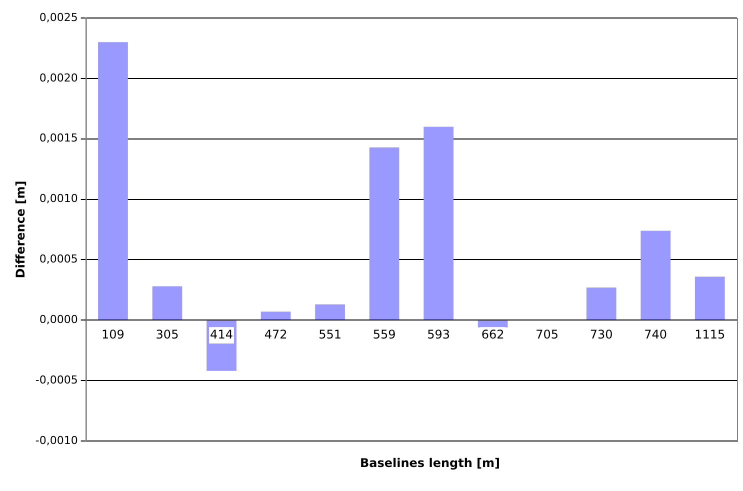 Image resolution: width=743 pixels, height=491 pixels. What do you see at coordinates (58, 259) in the screenshot?
I see `y-tick-label: 0,0005` at bounding box center [58, 259].